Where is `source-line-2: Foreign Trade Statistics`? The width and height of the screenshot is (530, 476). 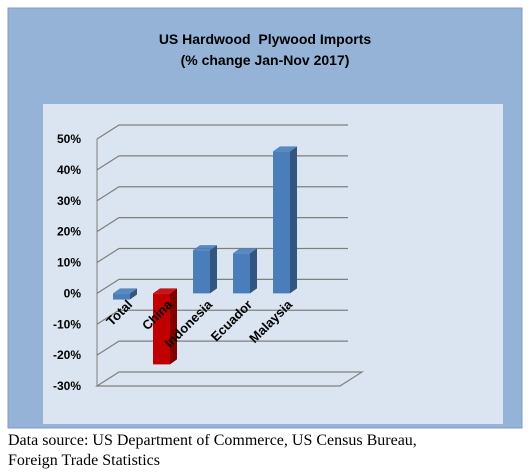
source-line-2: Foreign Trade Statistics is located at coordinates (84, 460).